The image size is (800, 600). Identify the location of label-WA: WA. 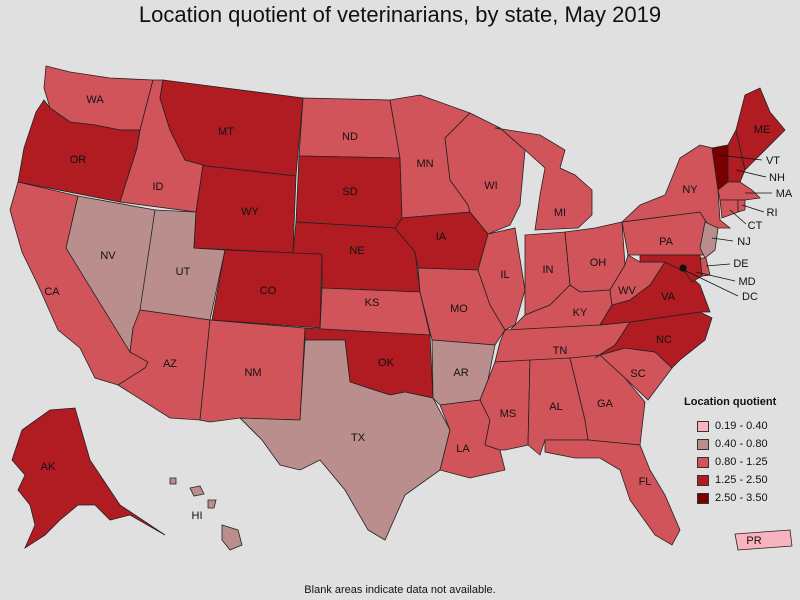
(95, 100).